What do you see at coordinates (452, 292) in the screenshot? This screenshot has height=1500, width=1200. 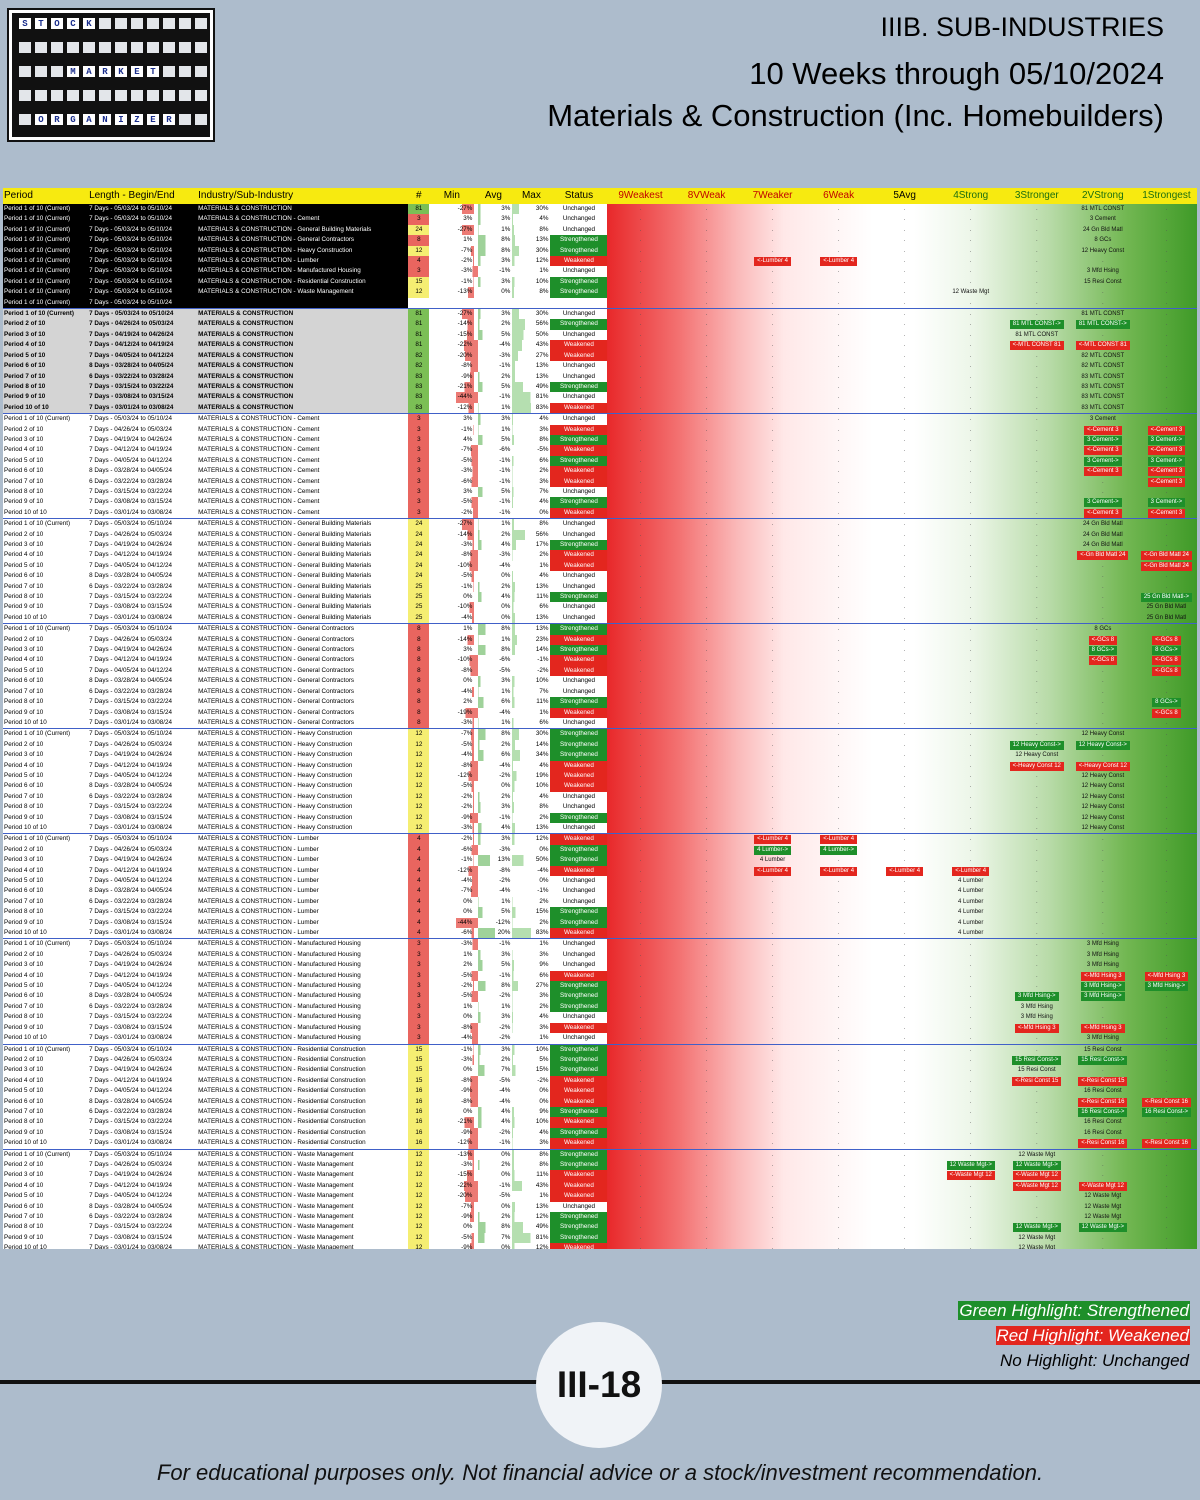 I see `min-cell: -13%` at bounding box center [452, 292].